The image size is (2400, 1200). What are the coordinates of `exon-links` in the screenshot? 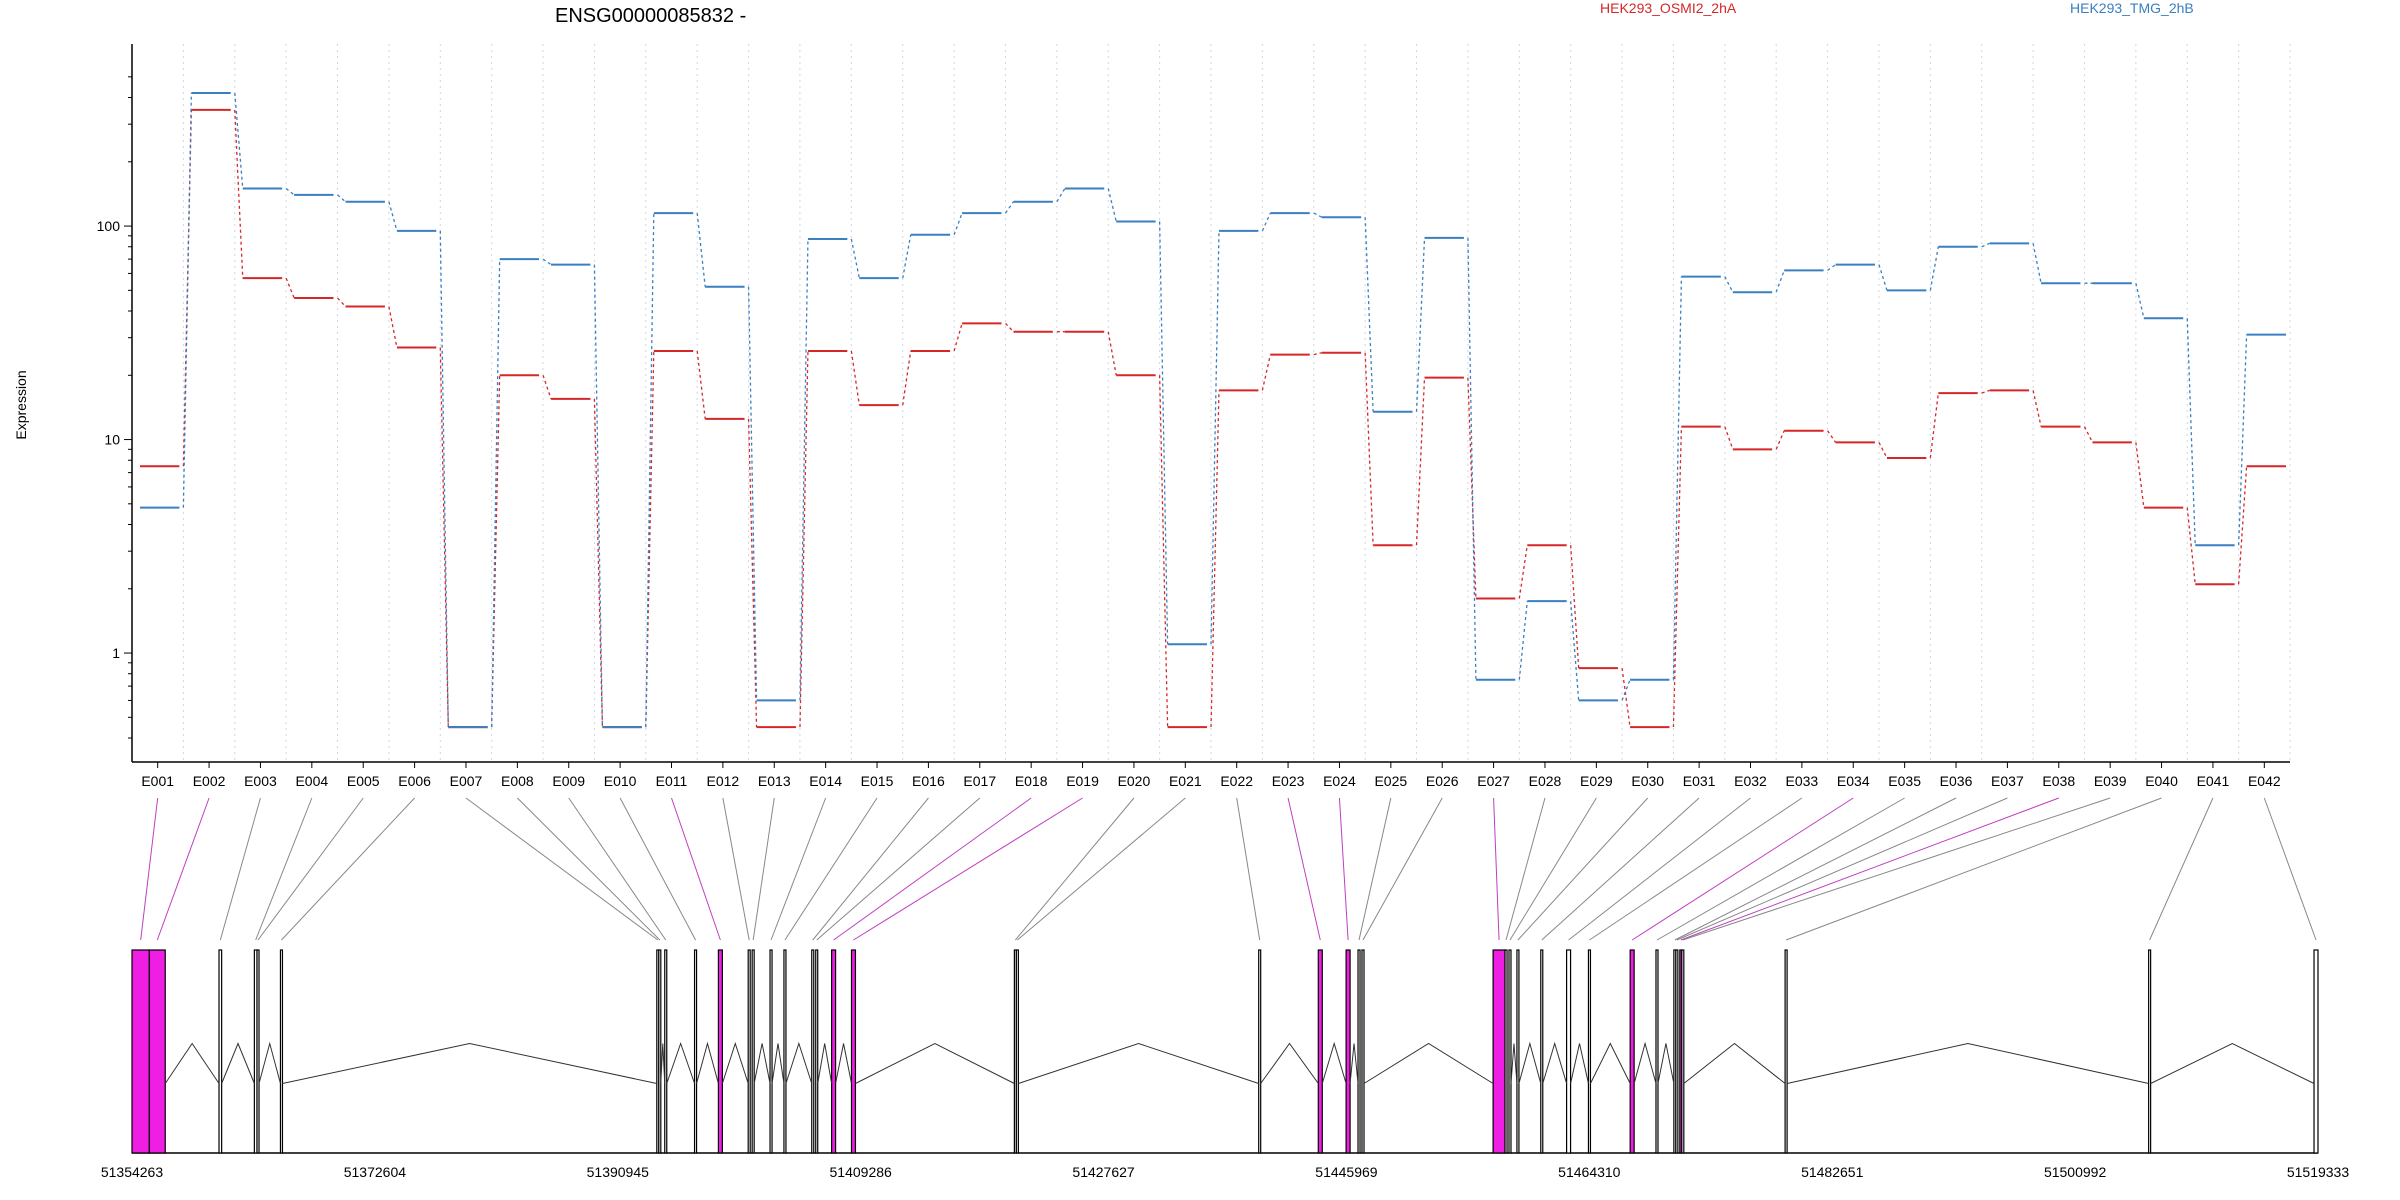 It's located at (1228, 869).